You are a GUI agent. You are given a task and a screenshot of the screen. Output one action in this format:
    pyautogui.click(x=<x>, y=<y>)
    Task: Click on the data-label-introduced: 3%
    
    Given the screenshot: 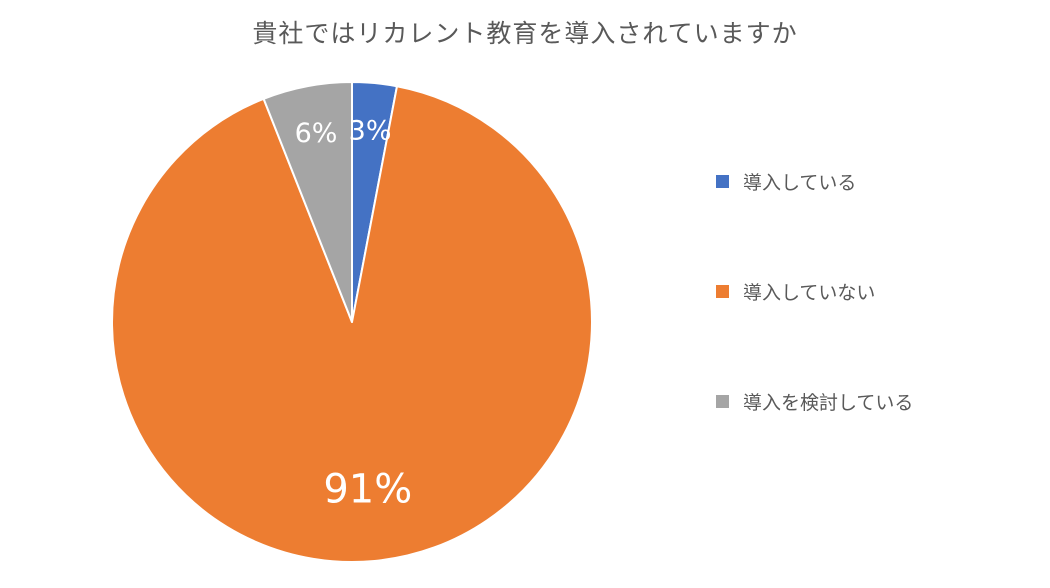 What is the action you would take?
    pyautogui.click(x=370, y=130)
    